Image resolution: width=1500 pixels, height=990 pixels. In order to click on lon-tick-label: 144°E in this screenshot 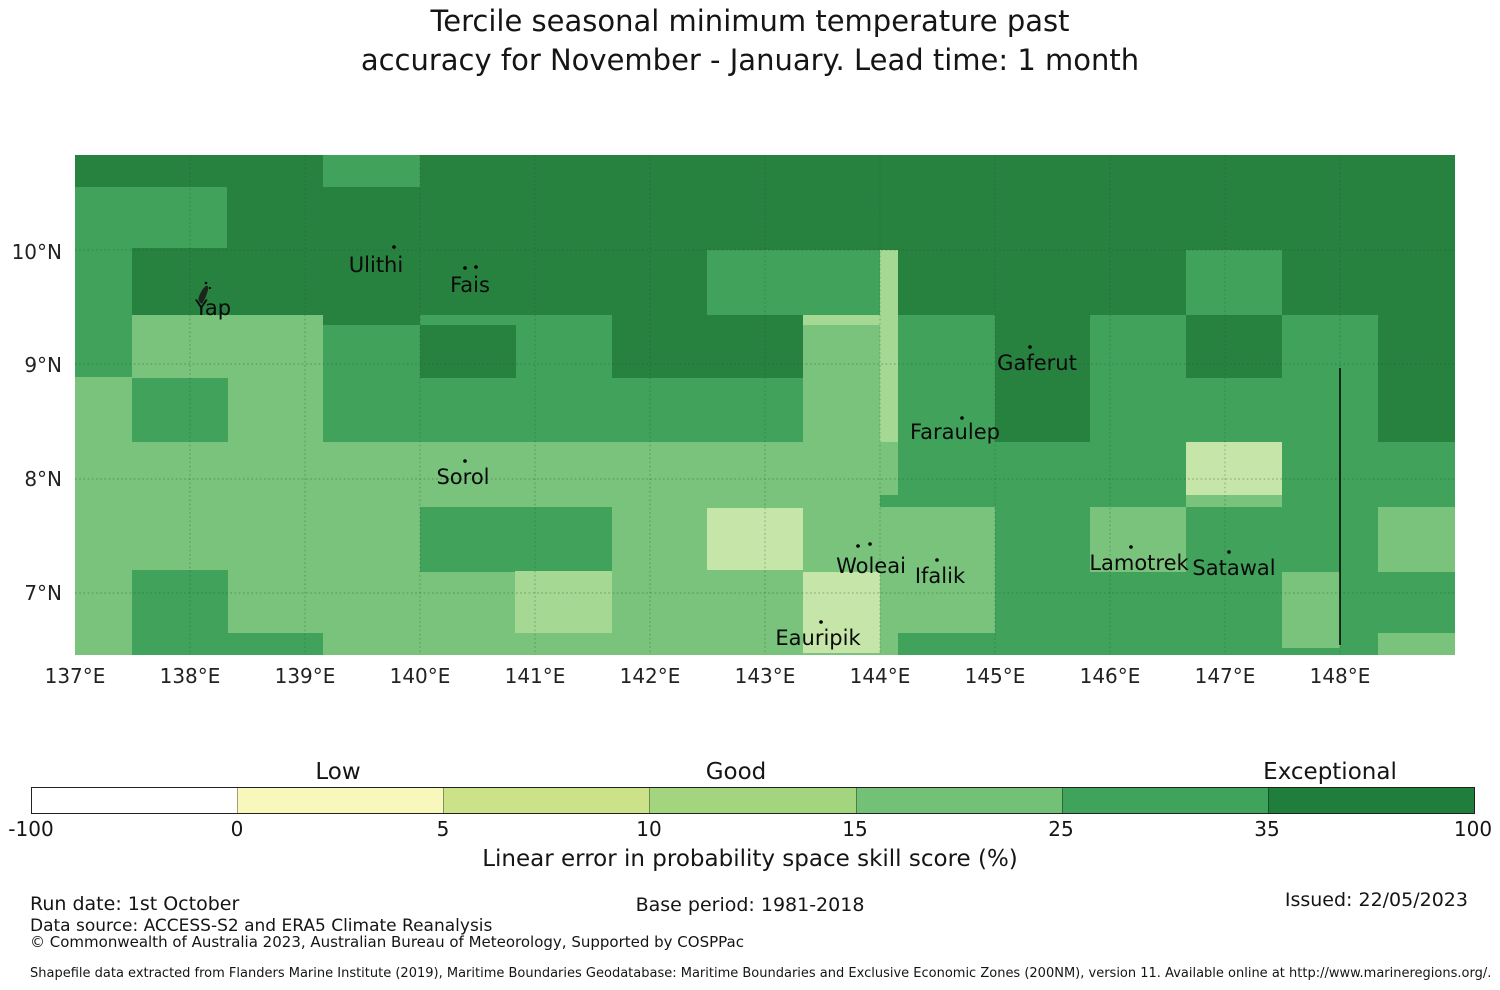, I will do `click(880, 676)`.